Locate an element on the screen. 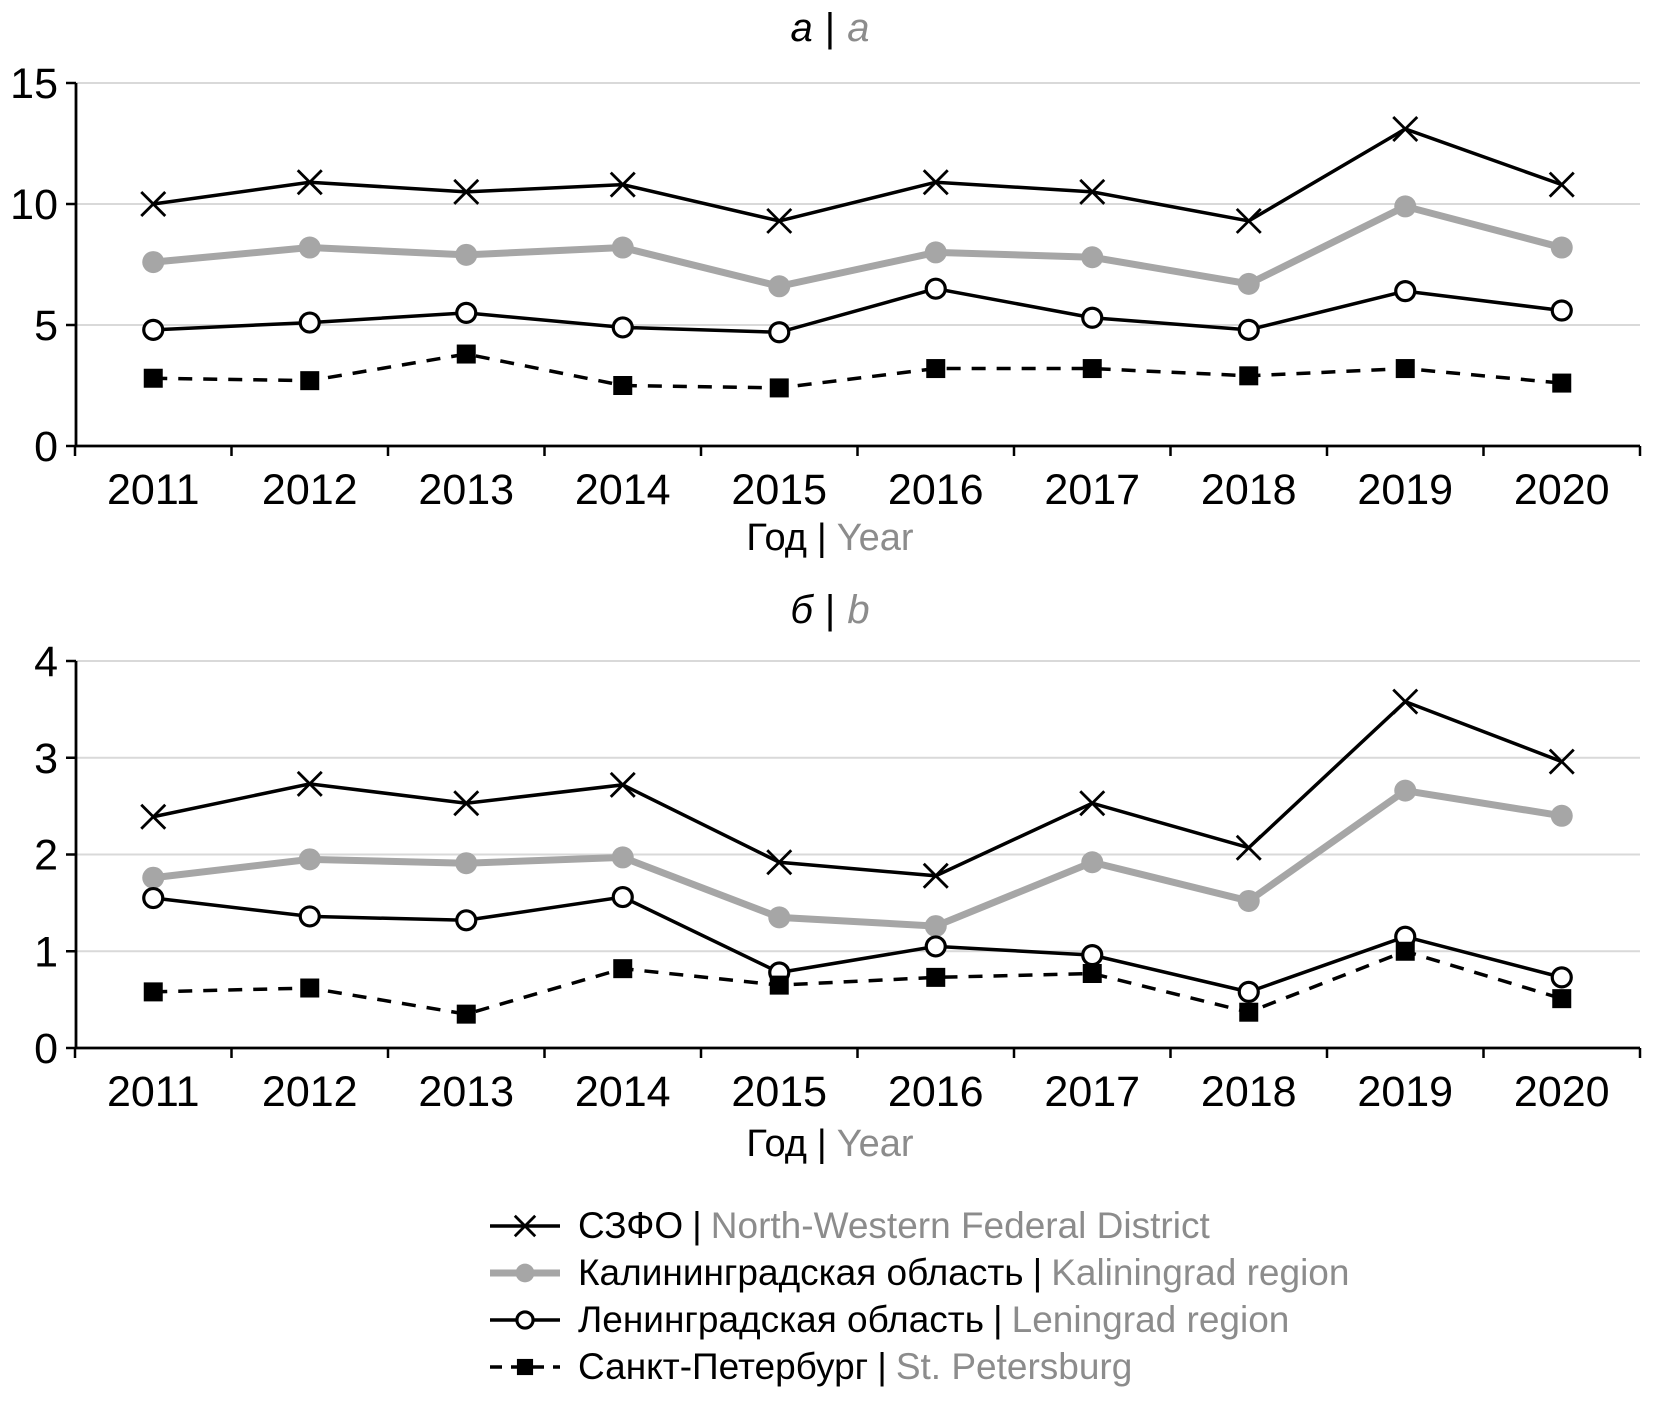 The height and width of the screenshot is (1404, 1660). panel-b-xaxis-label: Год | Year is located at coordinates (830, 1144).